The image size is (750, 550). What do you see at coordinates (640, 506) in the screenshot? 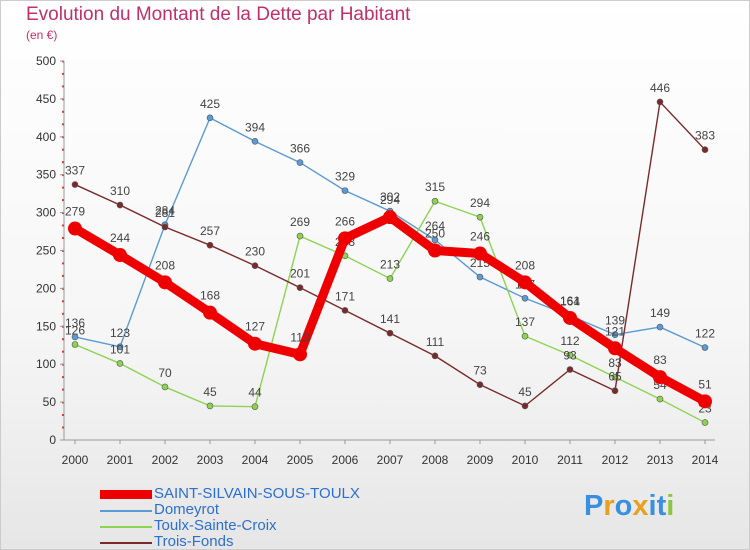
I see `logo-letter: x` at bounding box center [640, 506].